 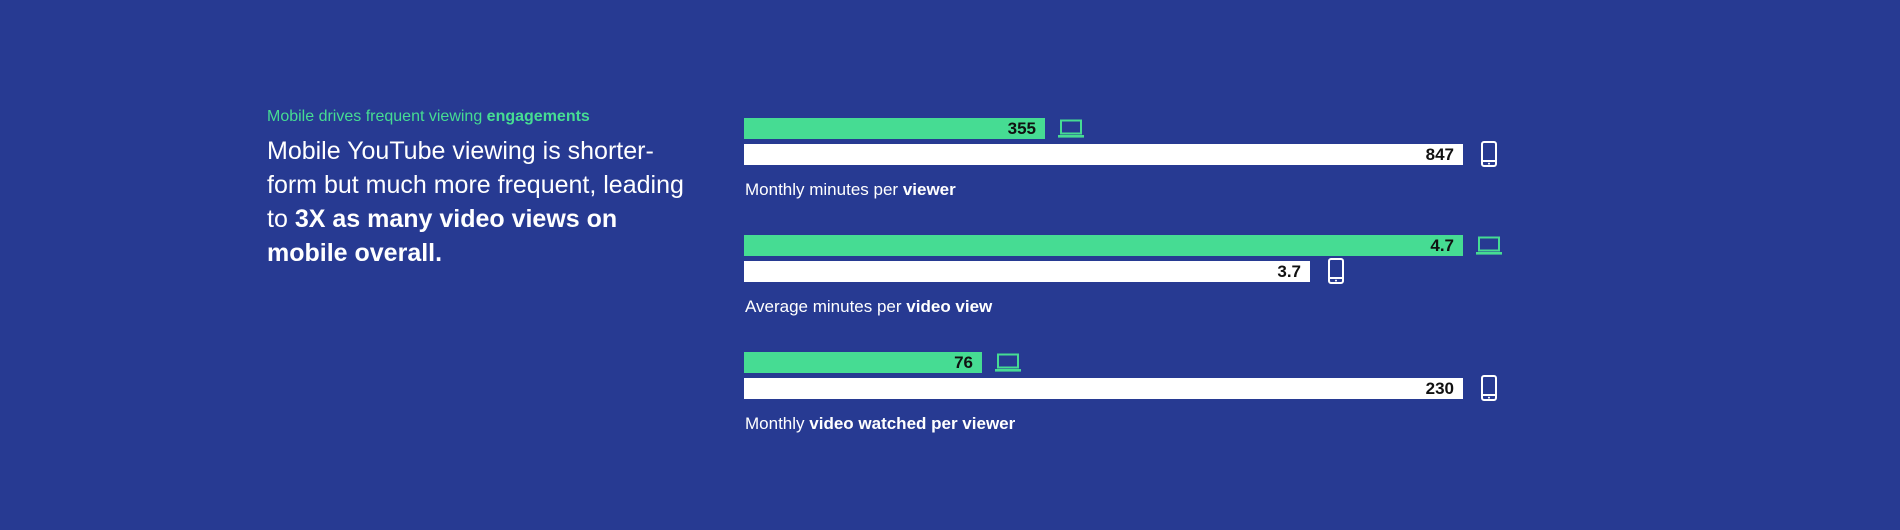 I want to click on data-label: 230, so click(x=1439, y=388).